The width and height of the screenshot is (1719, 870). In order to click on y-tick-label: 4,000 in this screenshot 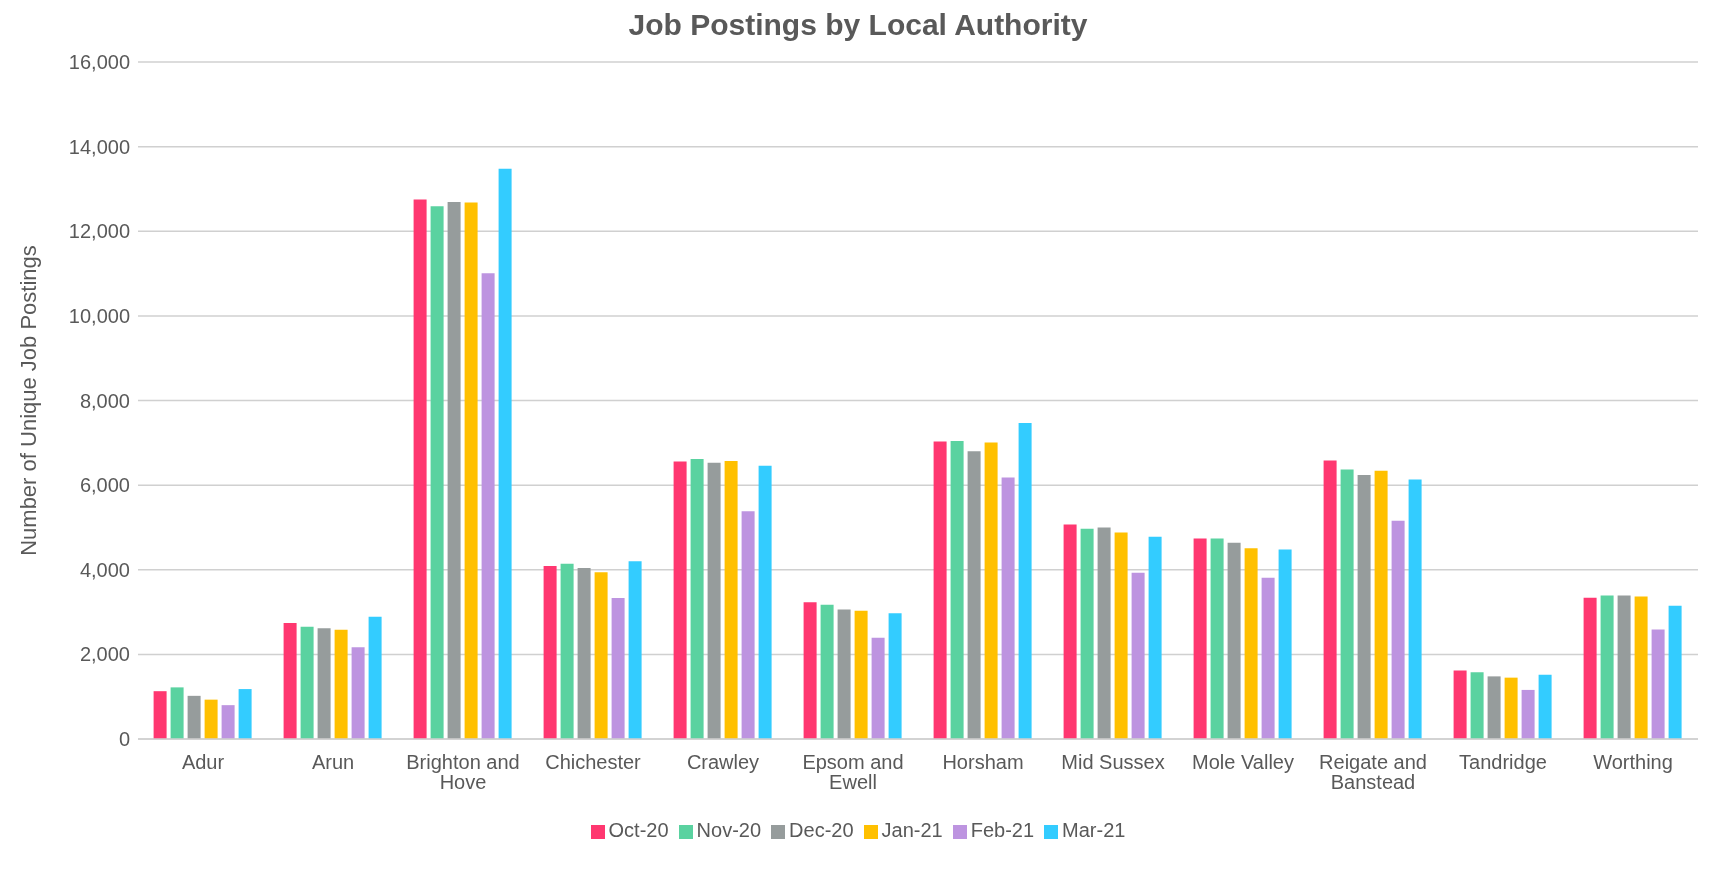, I will do `click(104, 569)`.